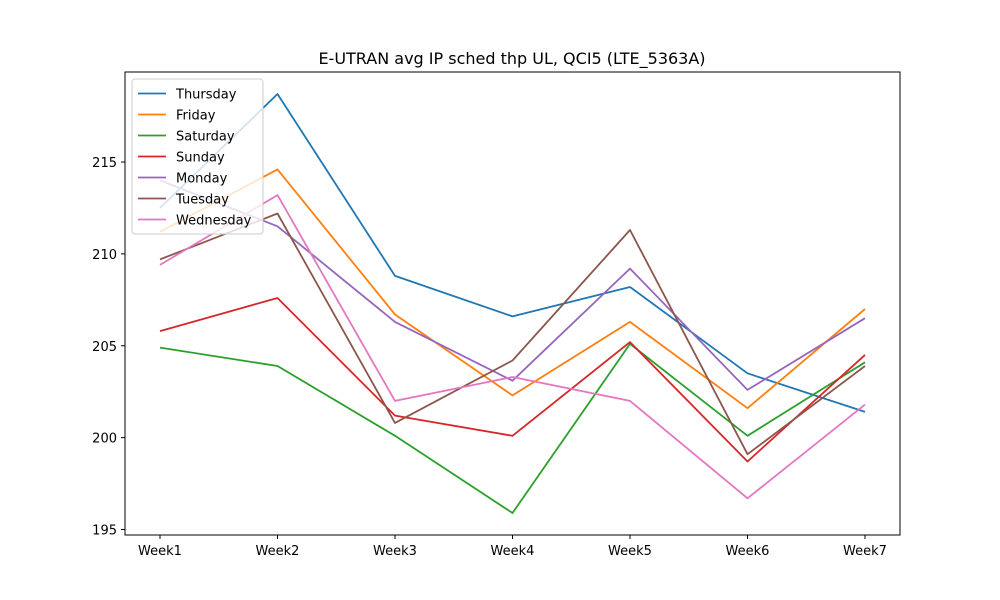 The height and width of the screenshot is (600, 1000). Describe the element at coordinates (630, 551) in the screenshot. I see `x-tick-label: Week5` at that location.